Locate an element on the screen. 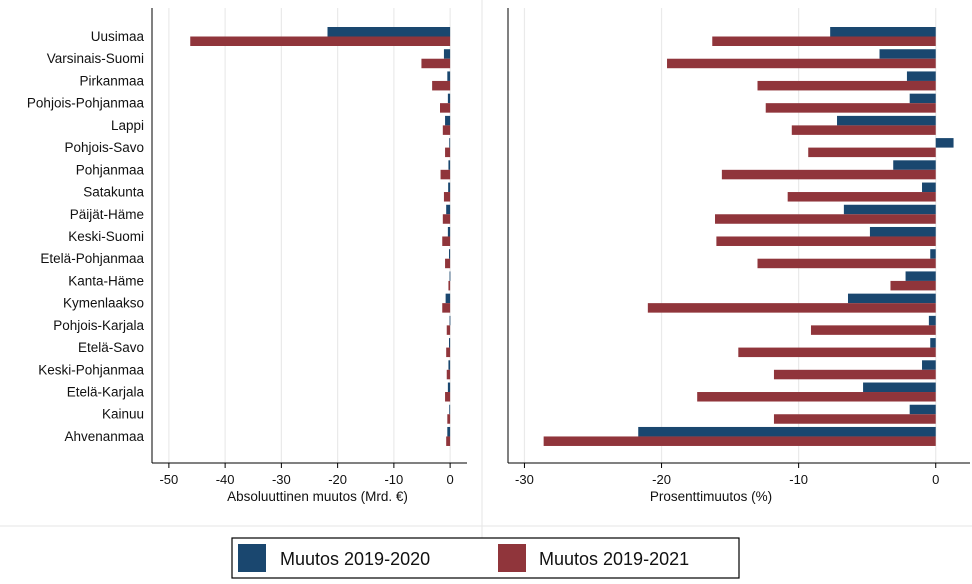  abs-bar-2020-kainuu is located at coordinates (450, 409).